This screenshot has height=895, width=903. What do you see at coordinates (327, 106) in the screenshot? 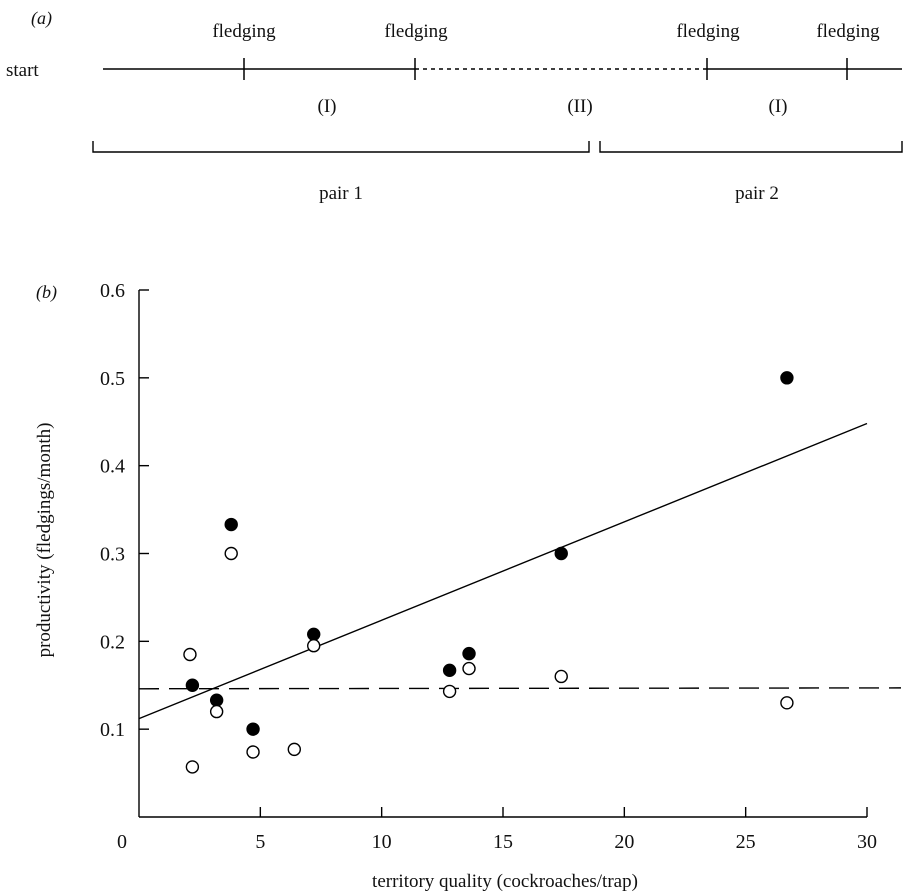
I see `period-label-1: (I)` at bounding box center [327, 106].